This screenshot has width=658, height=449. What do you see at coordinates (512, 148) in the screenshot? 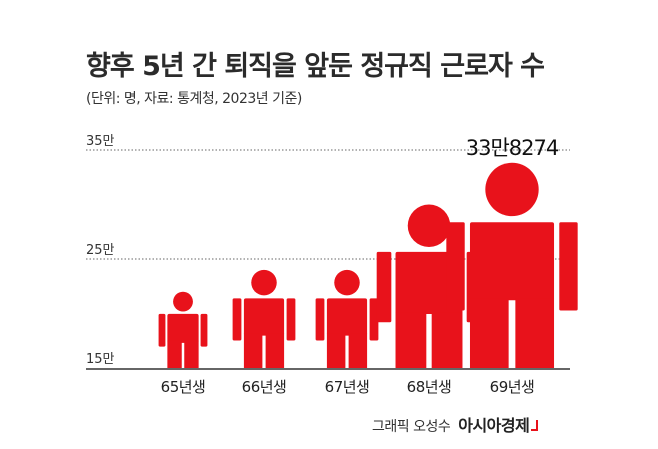
I see `value-annotation: 33만8274` at bounding box center [512, 148].